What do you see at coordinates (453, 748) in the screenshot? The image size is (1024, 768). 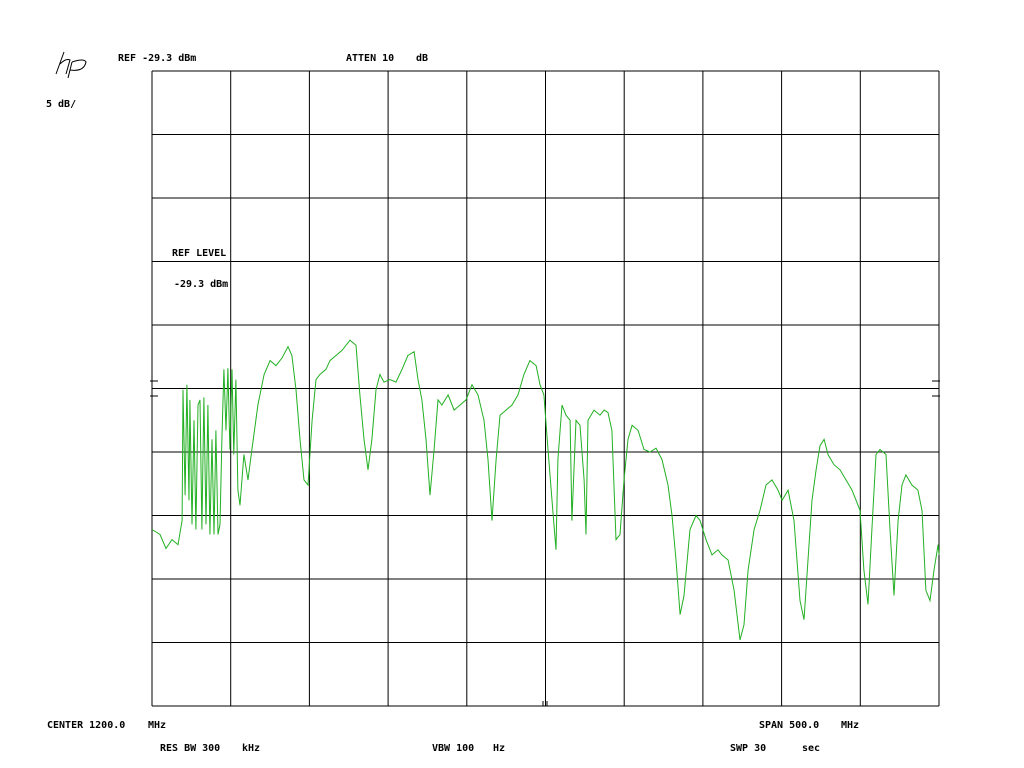 I see `readout-label: VBW 100` at bounding box center [453, 748].